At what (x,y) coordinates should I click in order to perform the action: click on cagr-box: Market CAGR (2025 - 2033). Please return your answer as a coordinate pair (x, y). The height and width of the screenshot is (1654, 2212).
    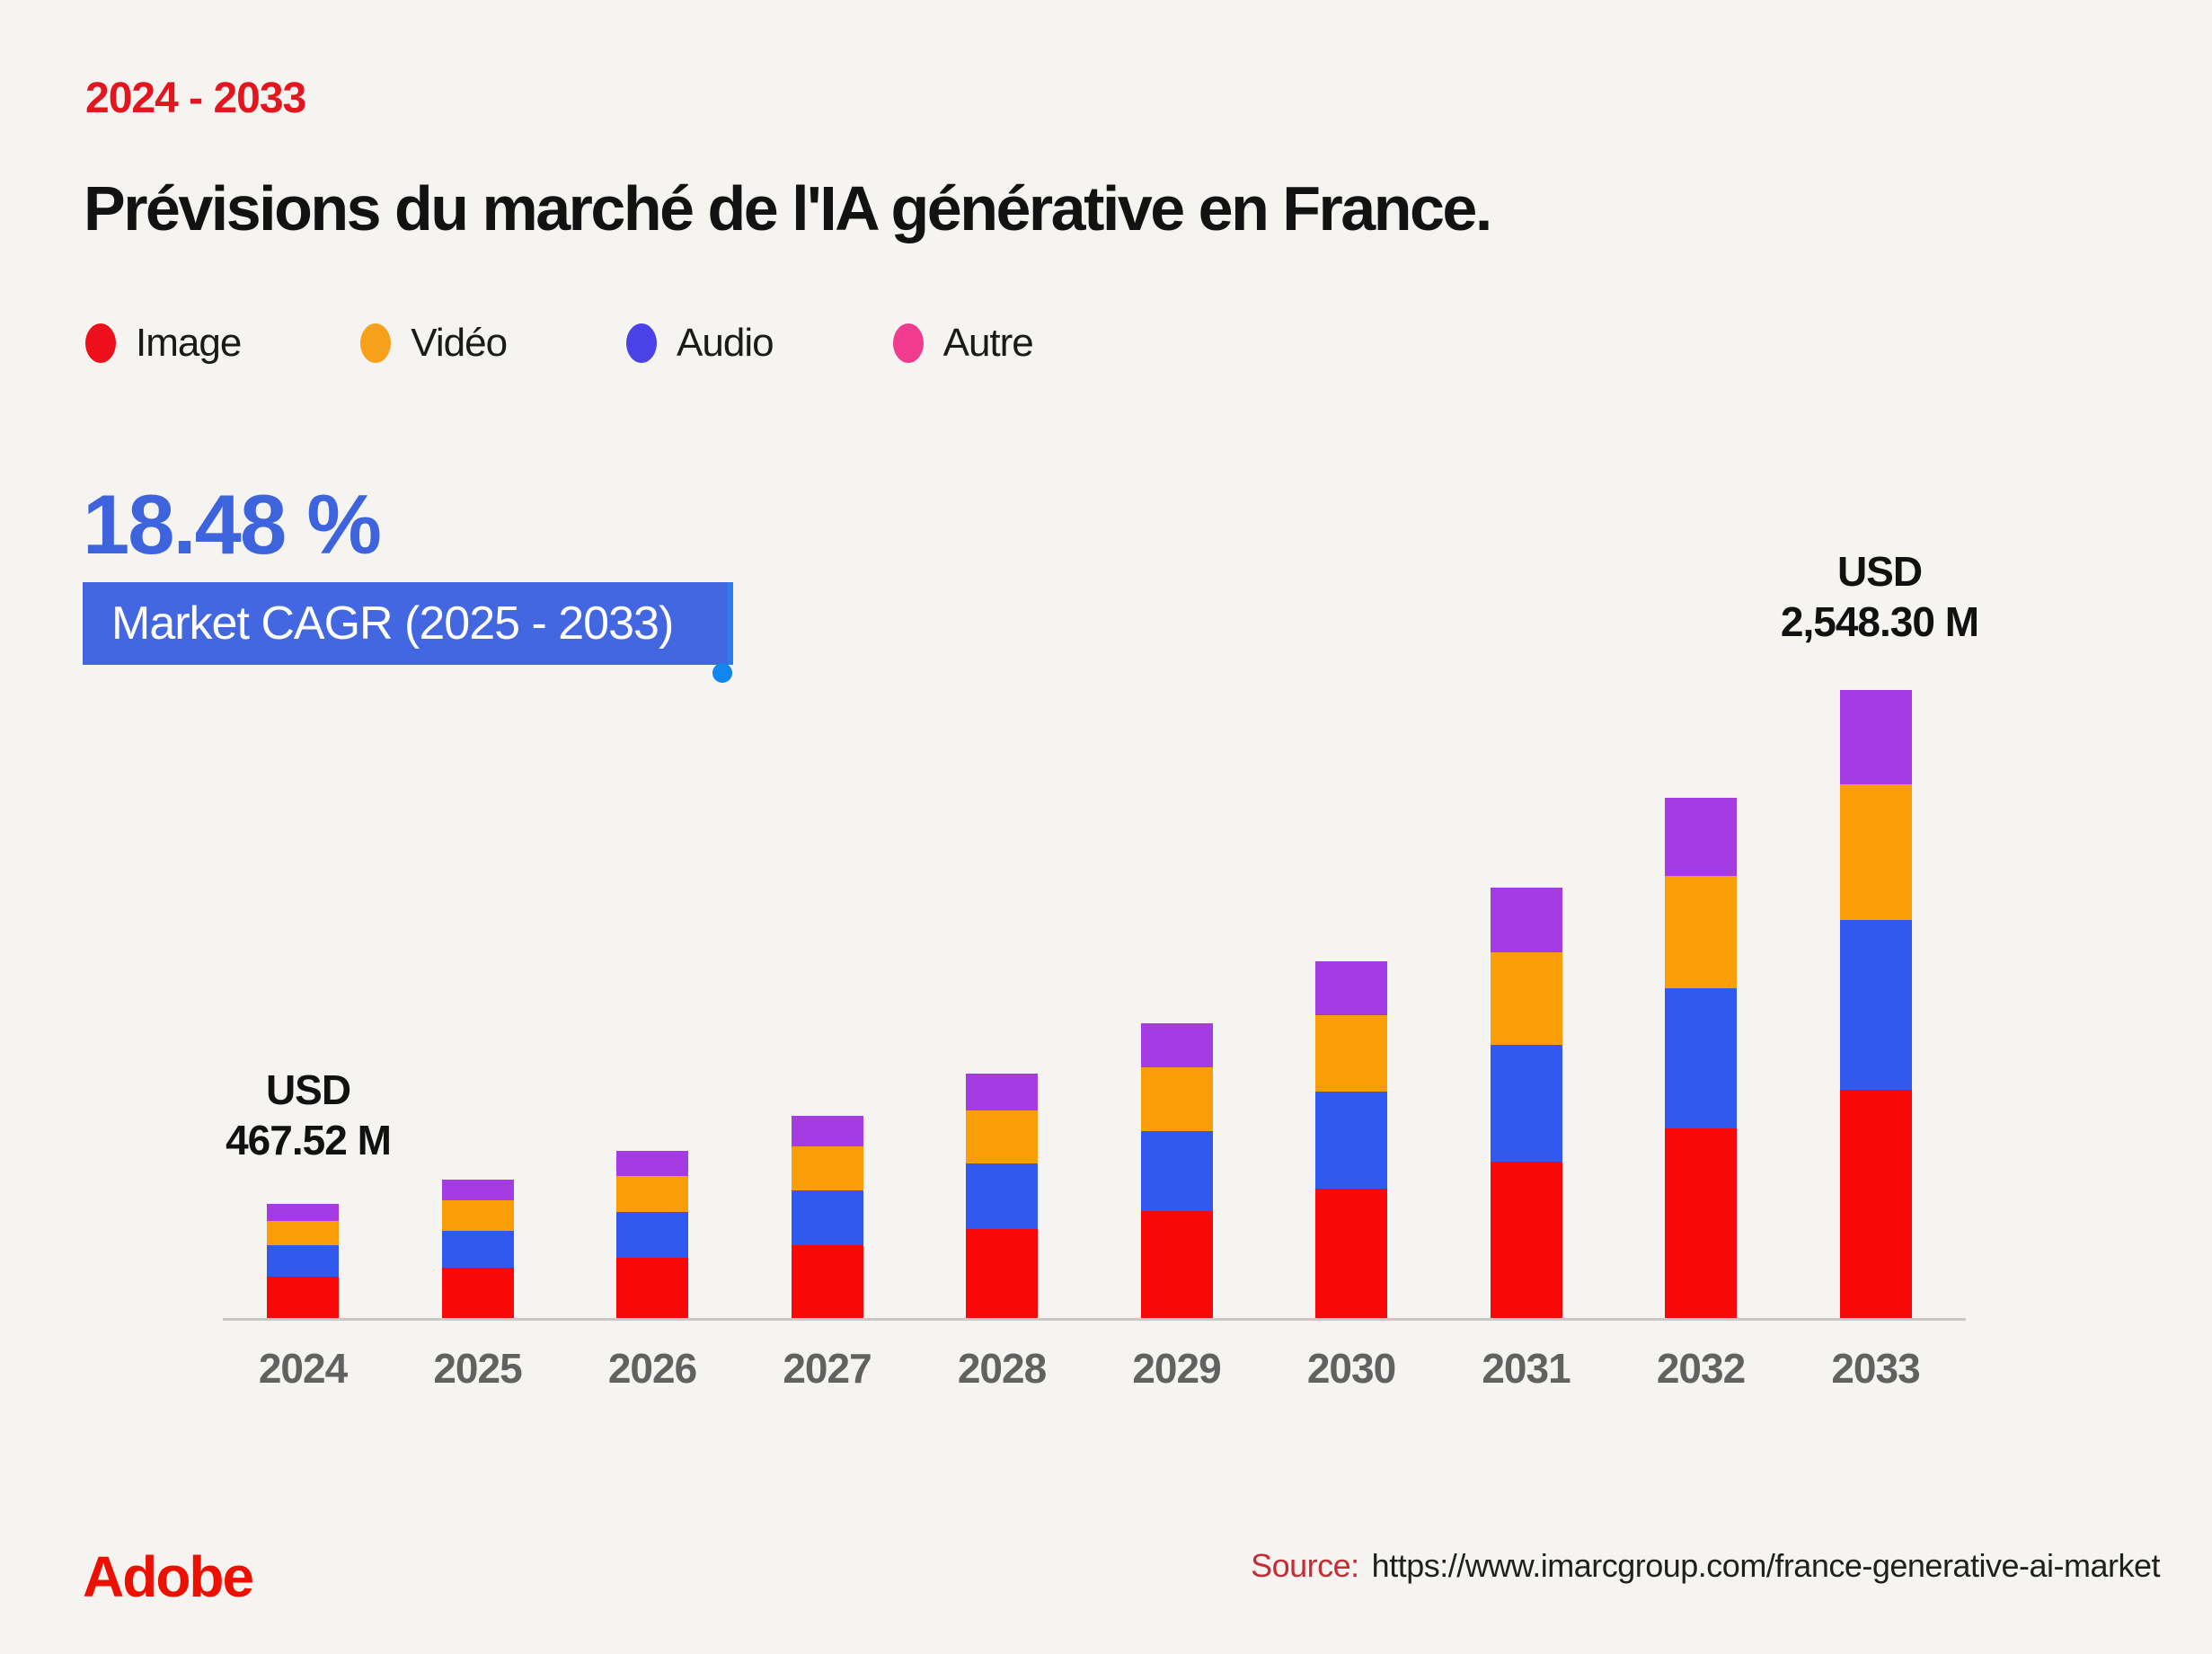
    Looking at the image, I should click on (408, 623).